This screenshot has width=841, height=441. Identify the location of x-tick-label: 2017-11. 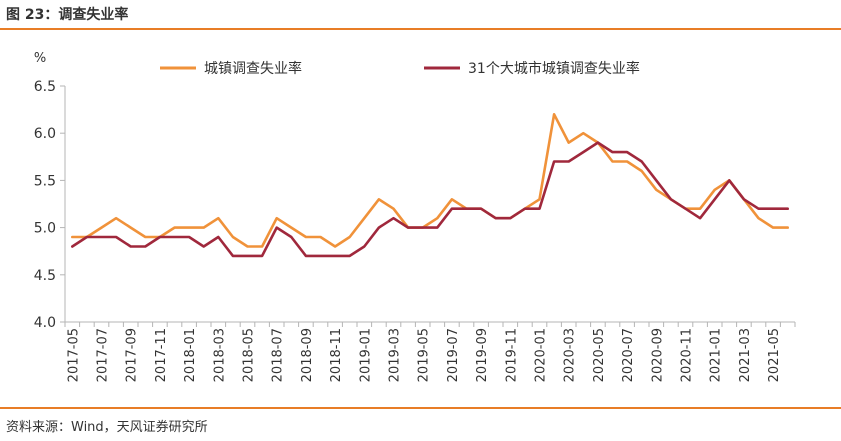
(161, 355).